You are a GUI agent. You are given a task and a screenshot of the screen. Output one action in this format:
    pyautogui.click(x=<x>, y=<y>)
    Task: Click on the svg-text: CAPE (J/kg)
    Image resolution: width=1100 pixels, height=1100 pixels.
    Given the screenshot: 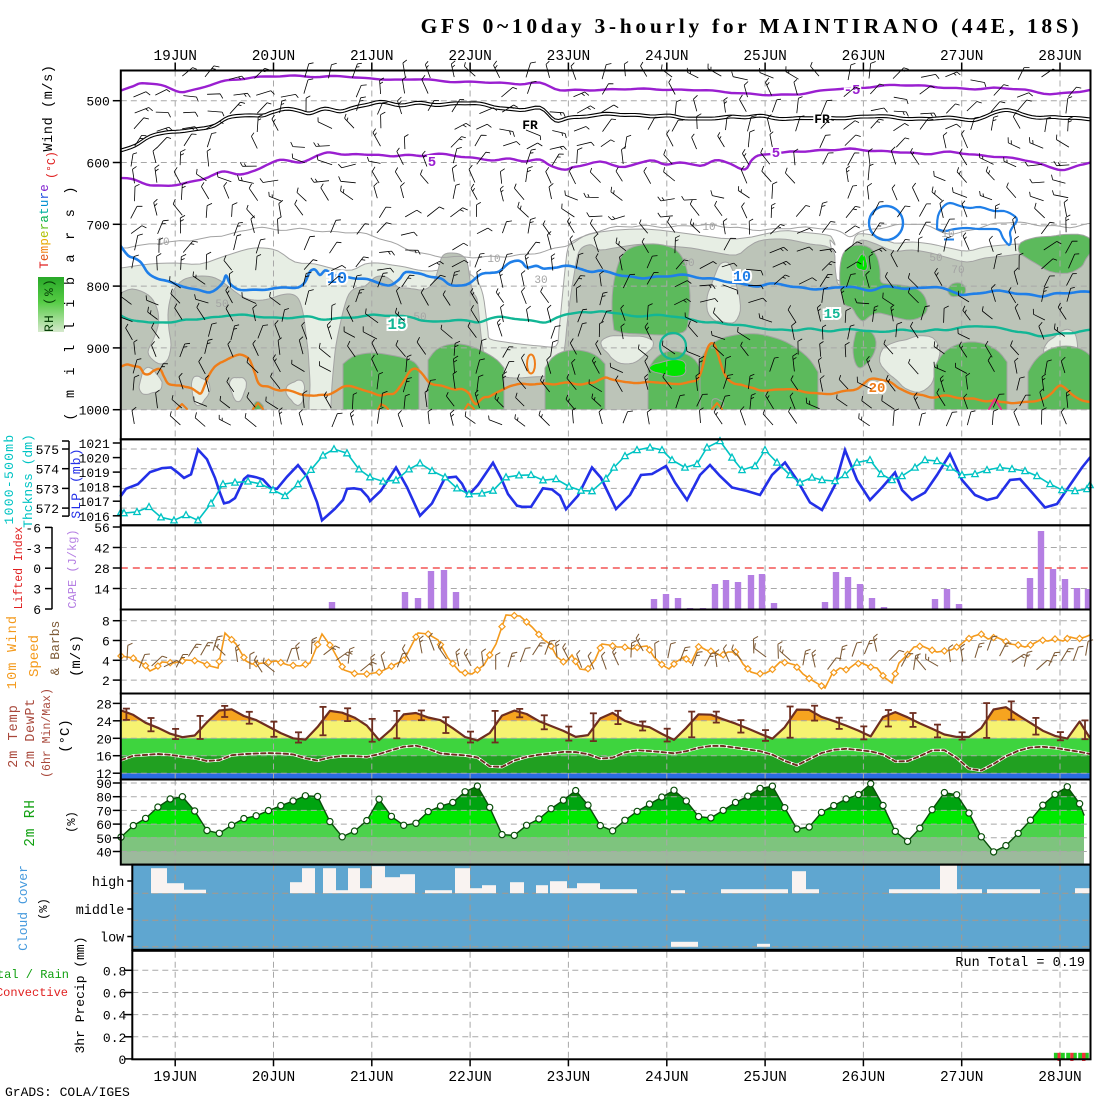 What is the action you would take?
    pyautogui.click(x=73, y=568)
    